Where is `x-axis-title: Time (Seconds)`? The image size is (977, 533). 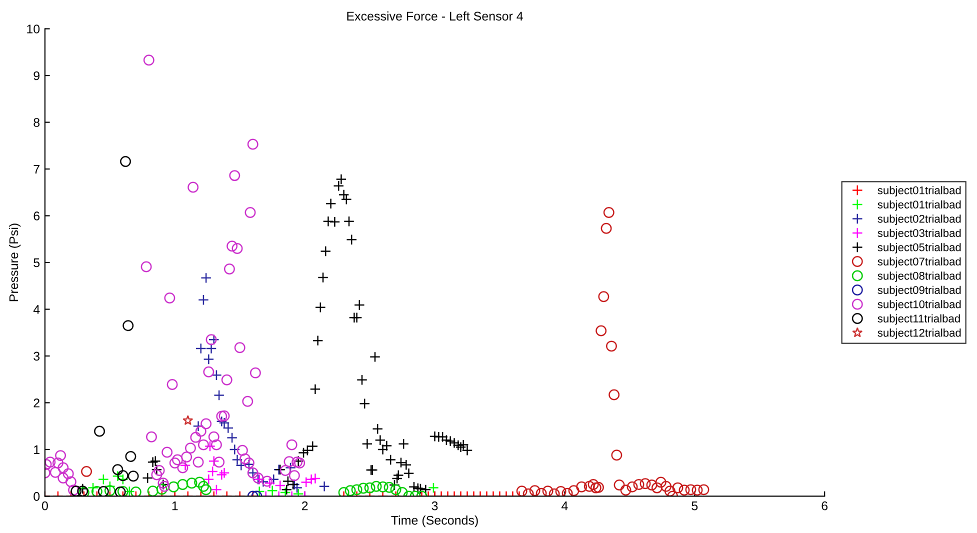 x-axis-title: Time (Seconds) is located at coordinates (434, 522).